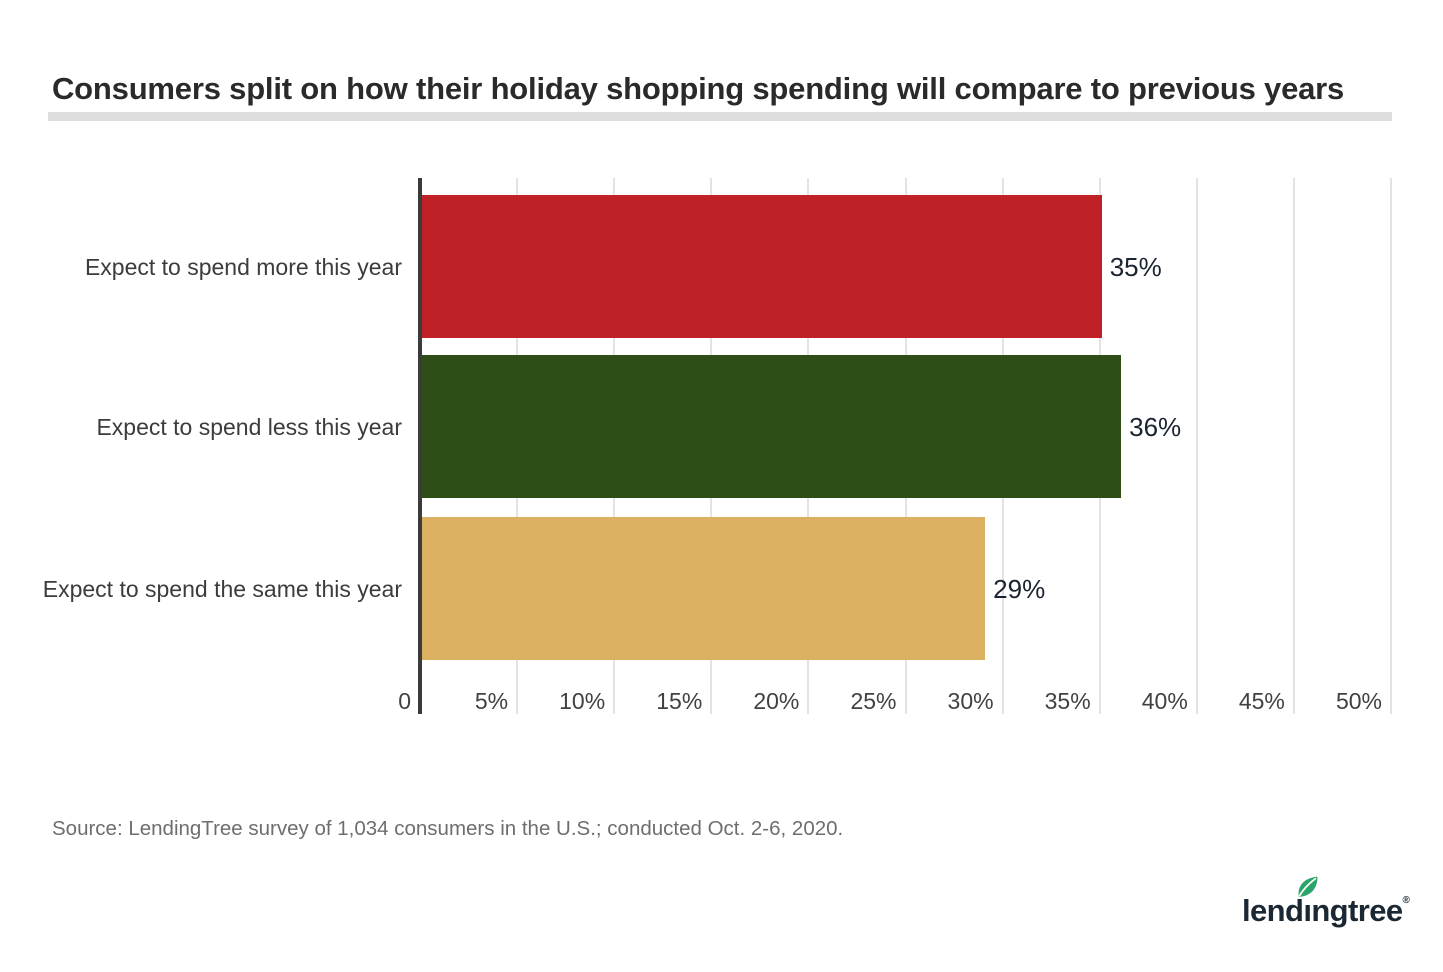  Describe the element at coordinates (1261, 701) in the screenshot. I see `x-tick-label: 45%` at that location.